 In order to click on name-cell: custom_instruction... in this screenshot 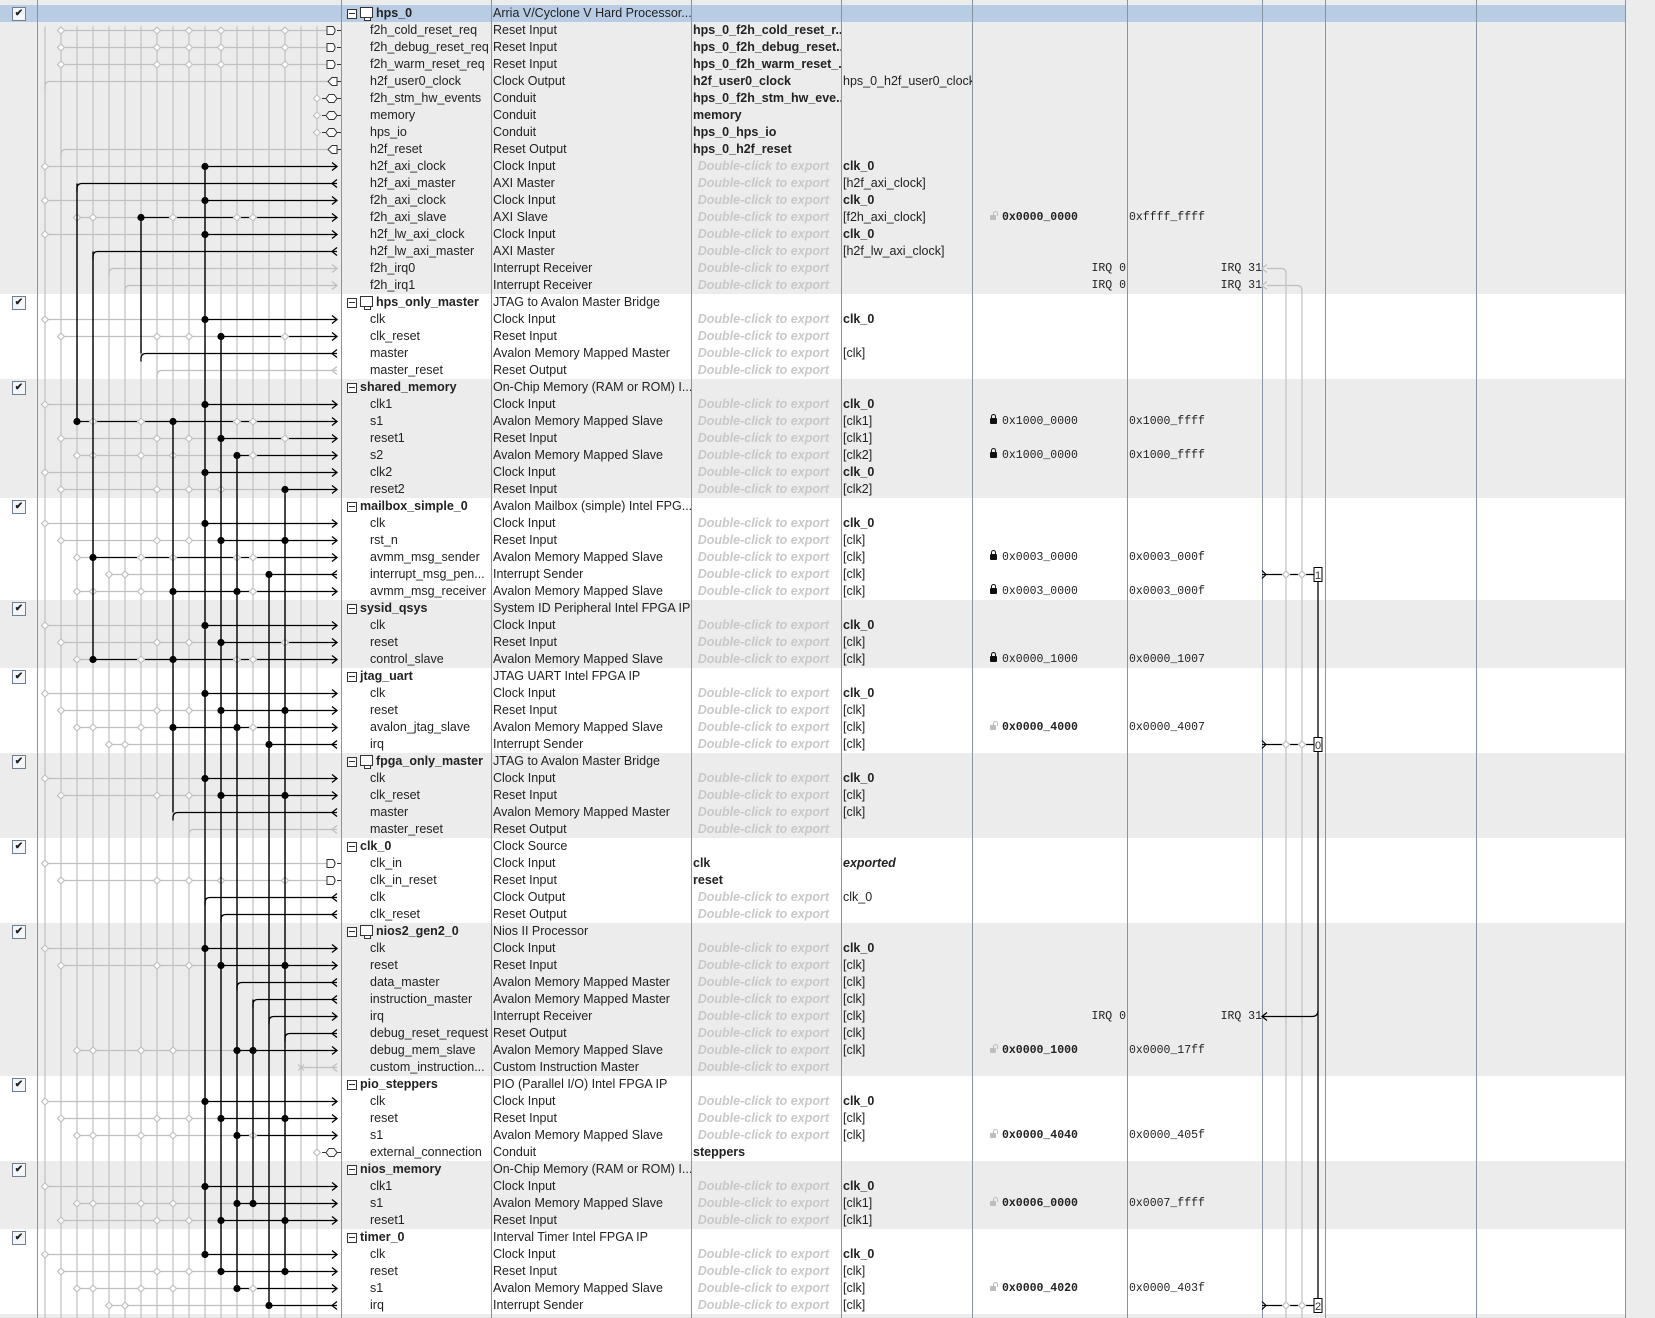, I will do `click(416, 1067)`.